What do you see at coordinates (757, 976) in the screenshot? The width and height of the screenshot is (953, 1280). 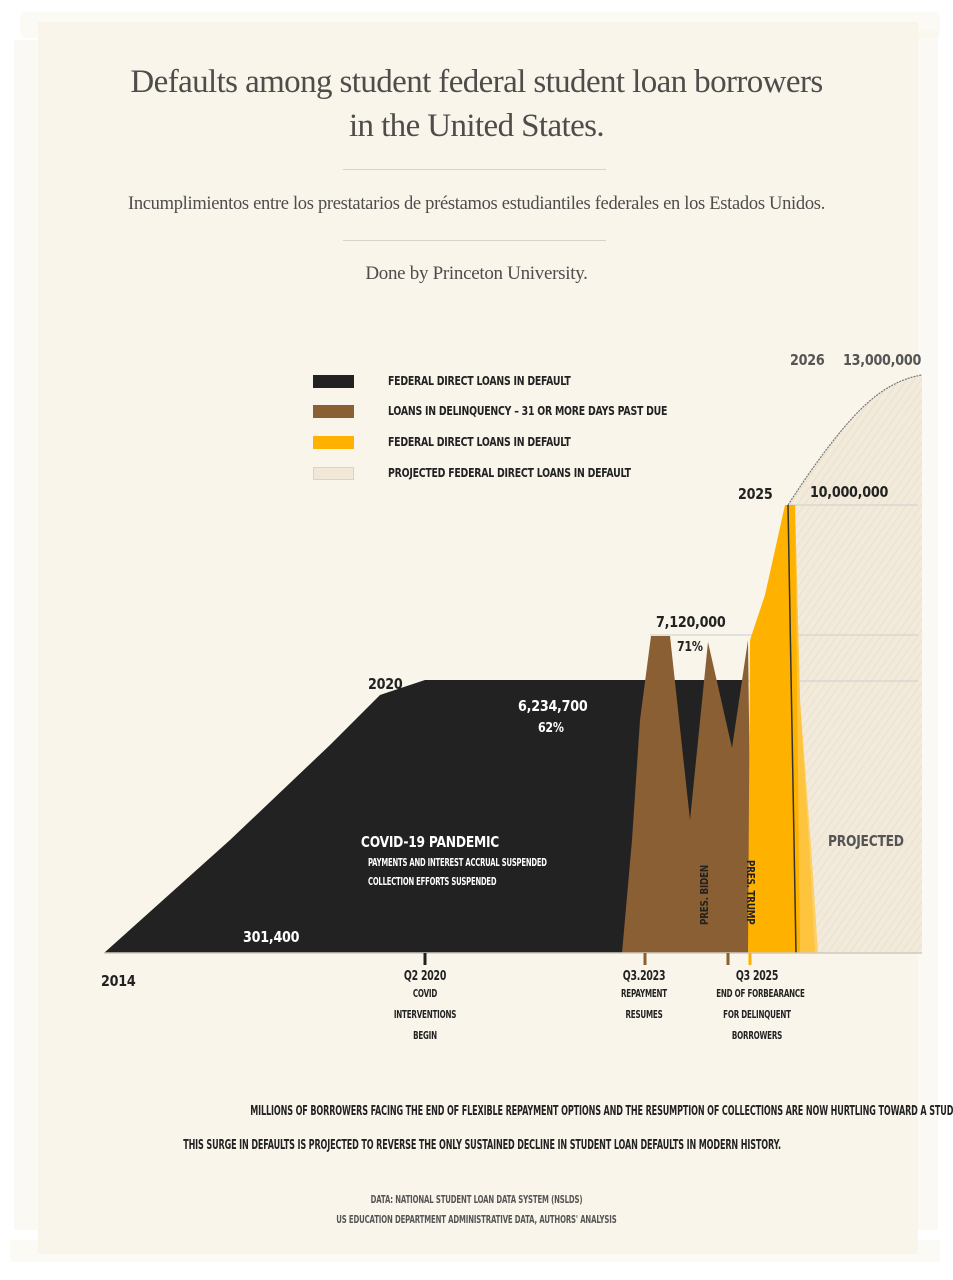 I see `axis-event-label: Q3 2025` at bounding box center [757, 976].